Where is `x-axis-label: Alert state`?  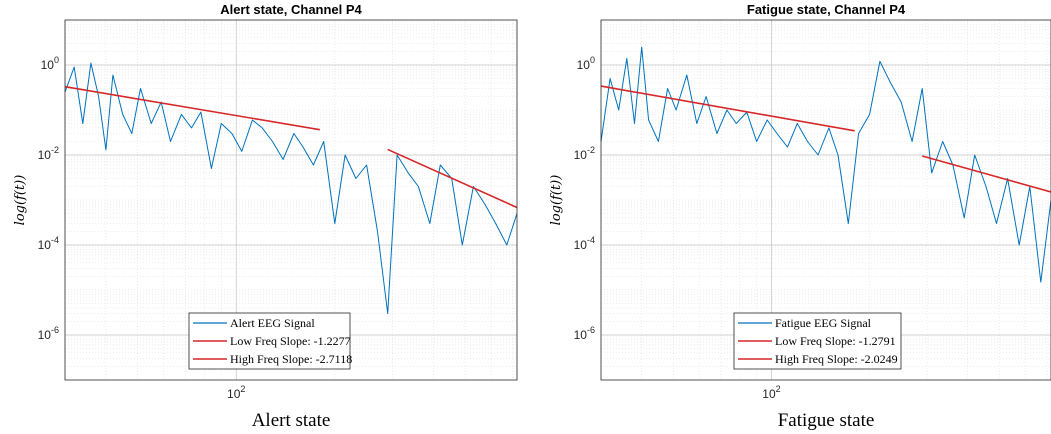
x-axis-label: Alert state is located at coordinates (291, 420).